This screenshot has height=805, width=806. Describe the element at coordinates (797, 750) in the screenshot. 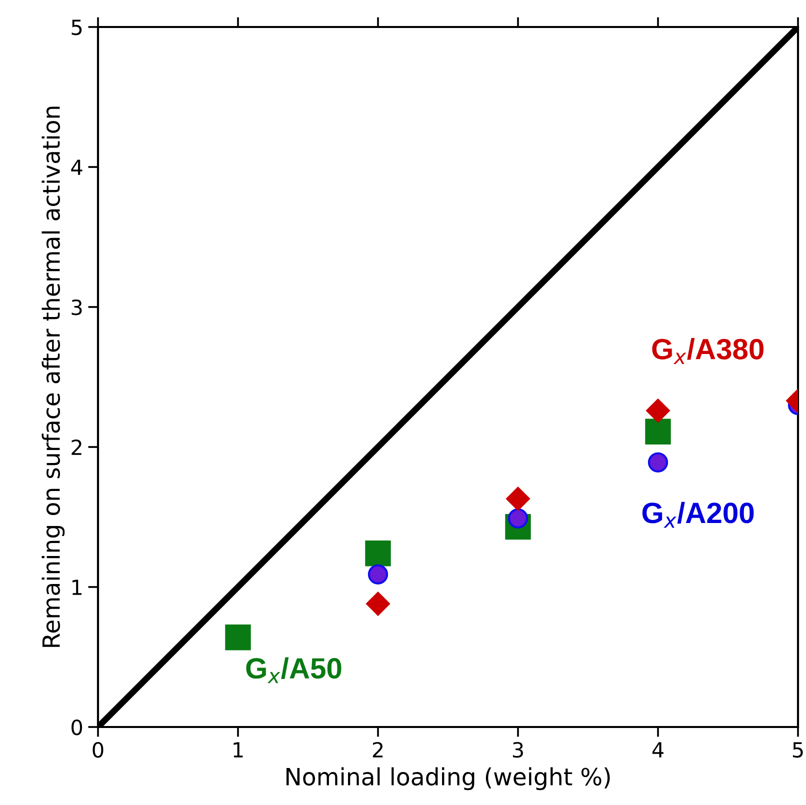

I see `x-tick-label: 5` at that location.